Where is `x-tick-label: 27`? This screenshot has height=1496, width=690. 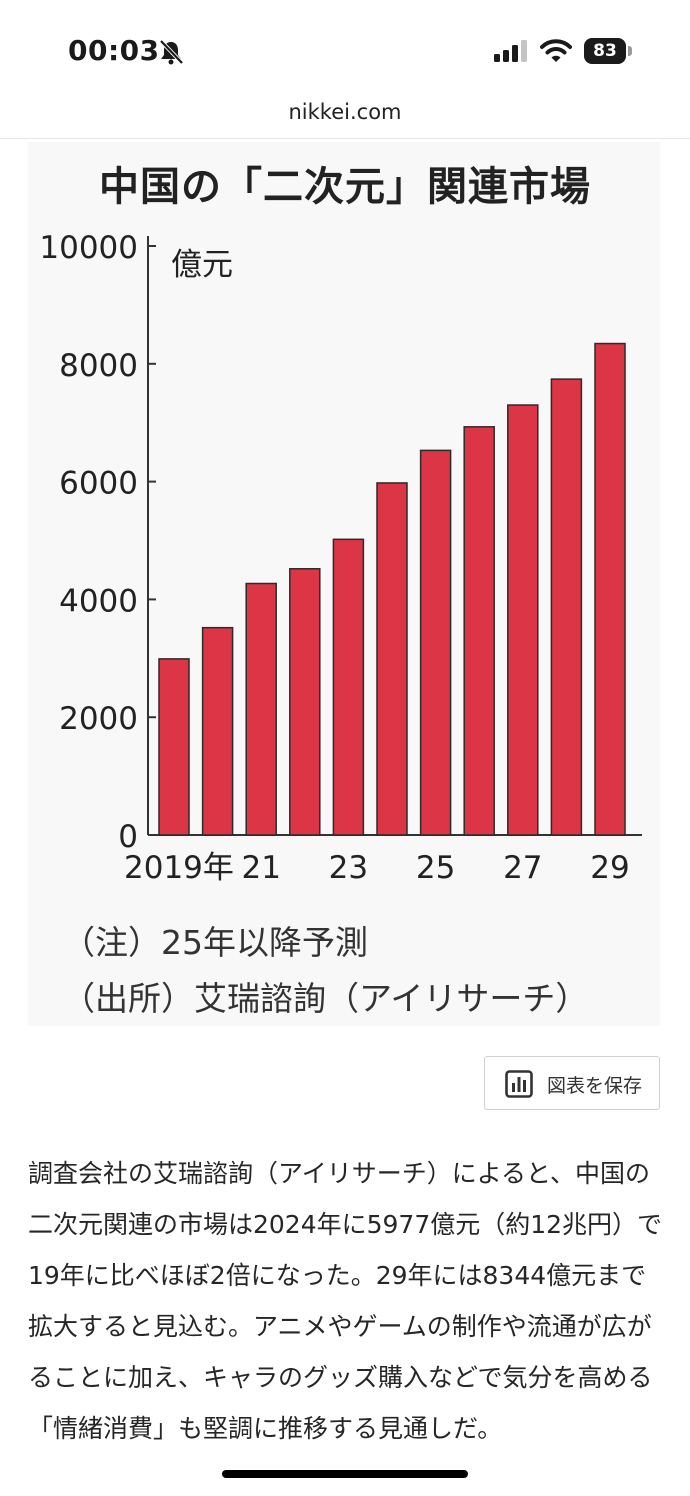
x-tick-label: 27 is located at coordinates (522, 868).